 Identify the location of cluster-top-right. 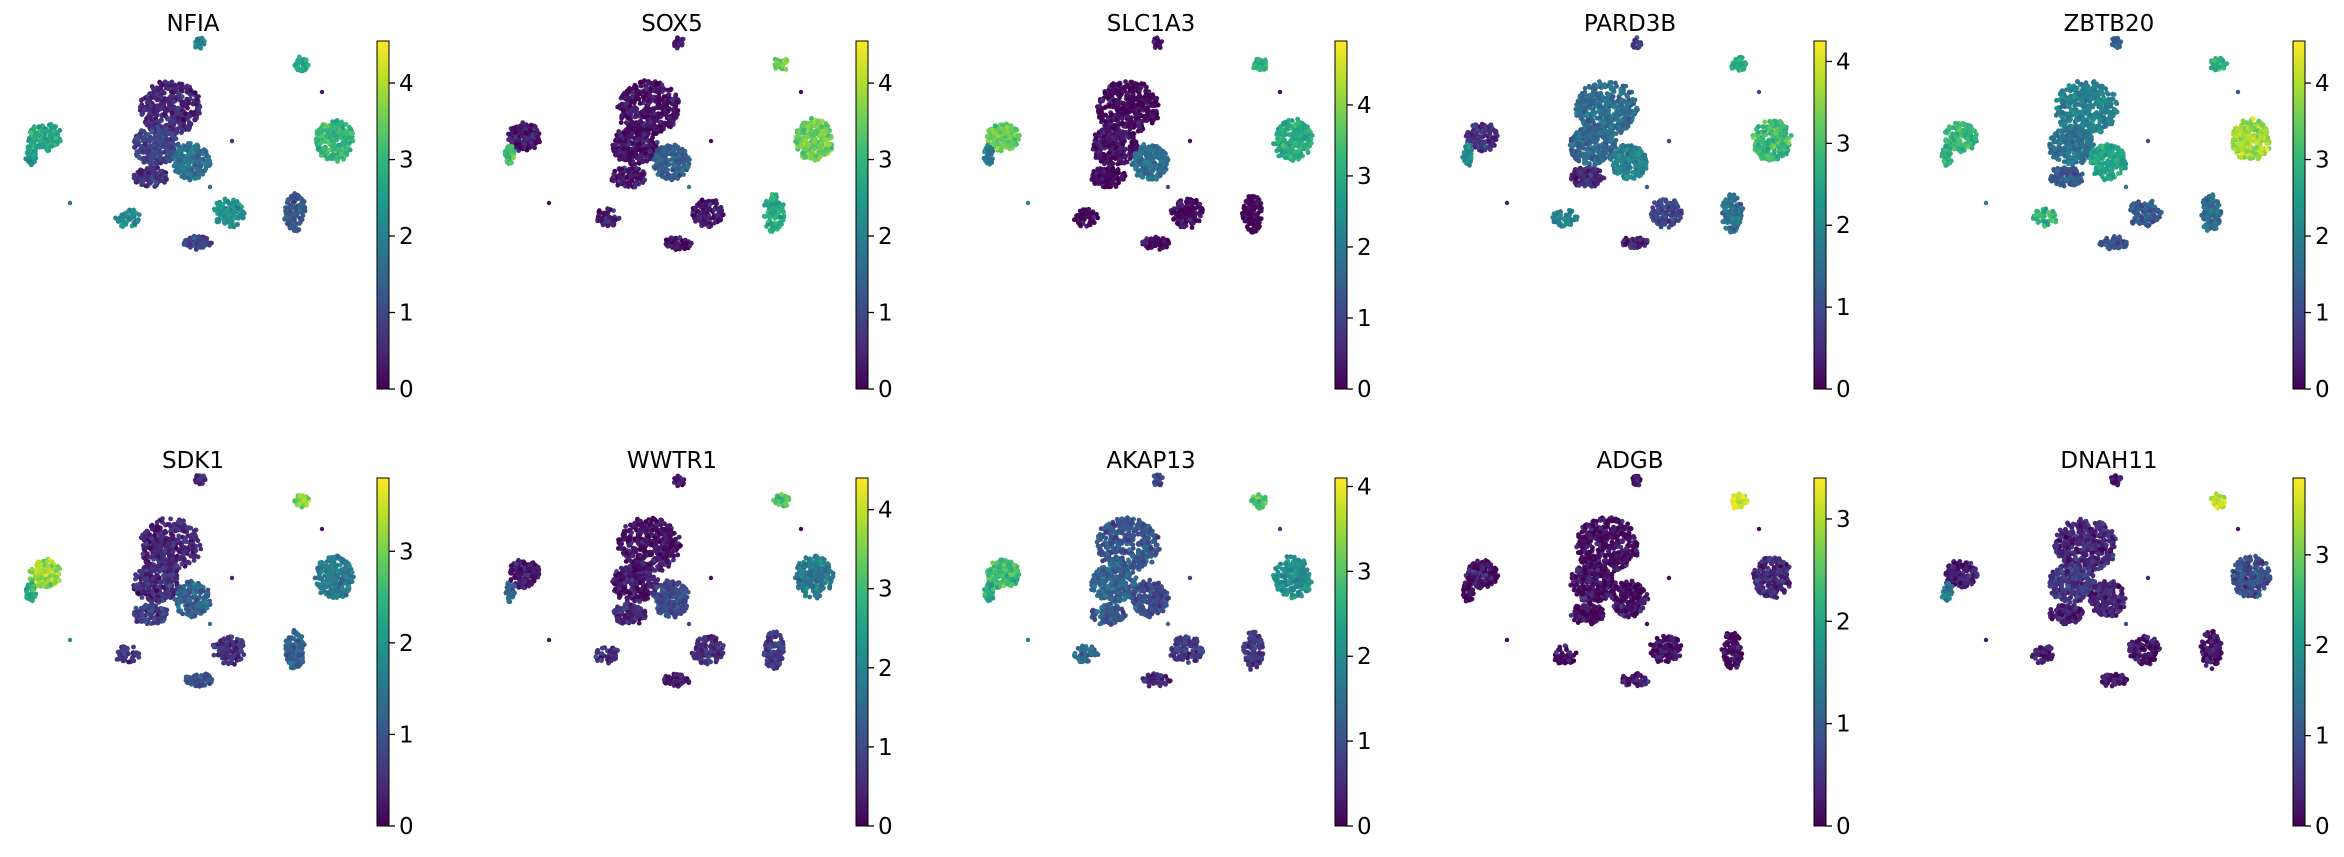
(301, 64).